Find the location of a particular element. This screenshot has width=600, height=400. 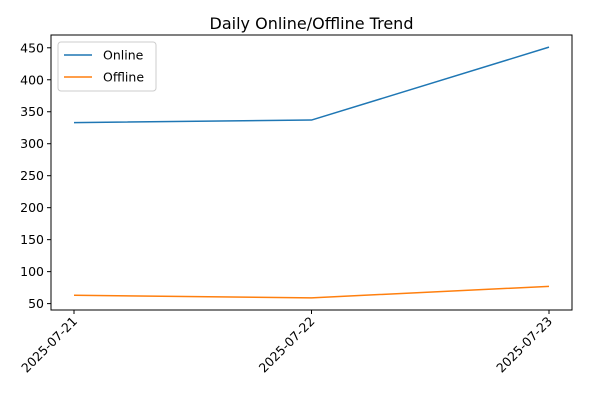

x-tick-label: 2025-07-21 is located at coordinates (49, 345).